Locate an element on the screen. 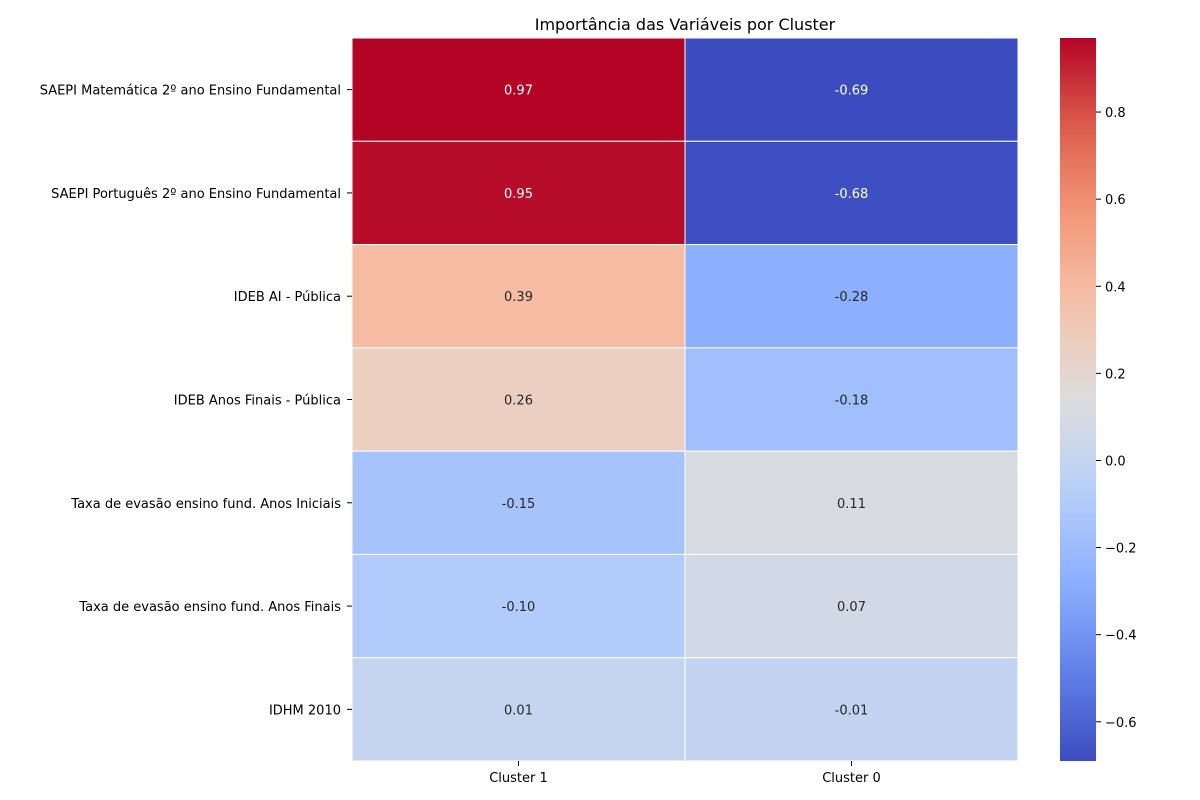 The width and height of the screenshot is (1200, 800). colorbar-tick-label: −0.4 is located at coordinates (1121, 636).